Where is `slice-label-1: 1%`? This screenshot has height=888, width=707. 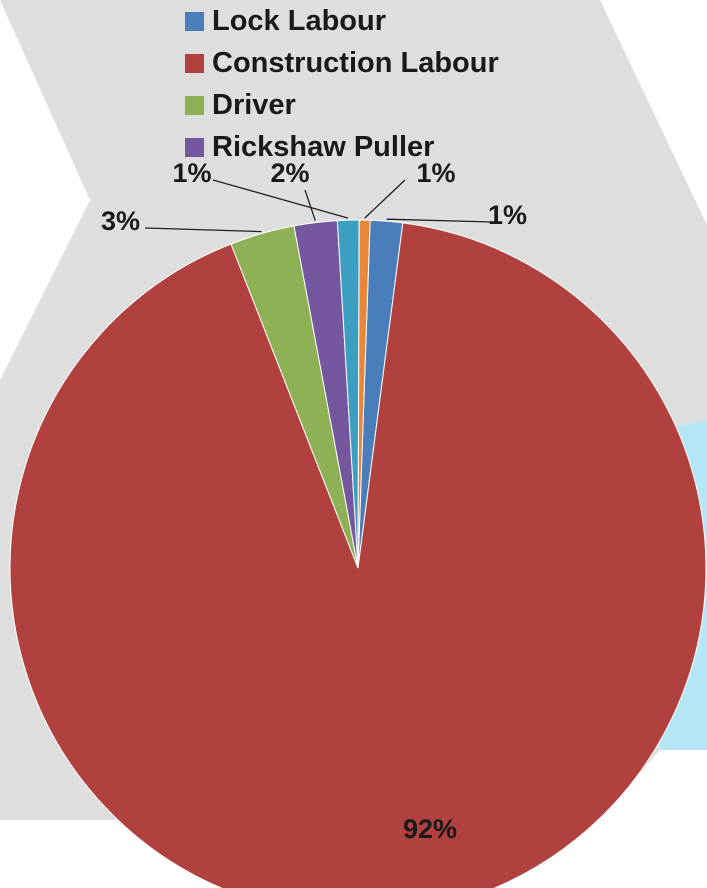 slice-label-1: 1% is located at coordinates (507, 215).